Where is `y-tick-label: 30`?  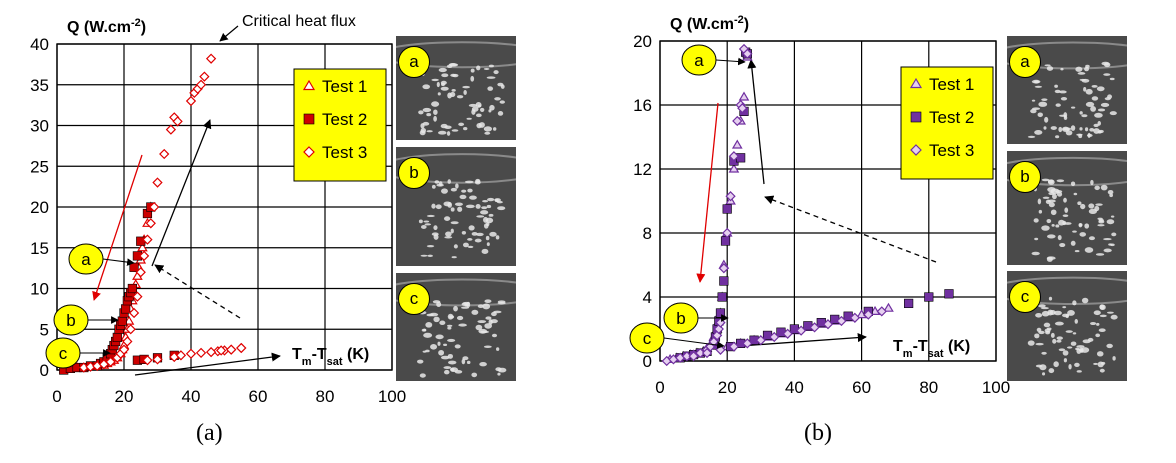
y-tick-label: 30 is located at coordinates (39, 126).